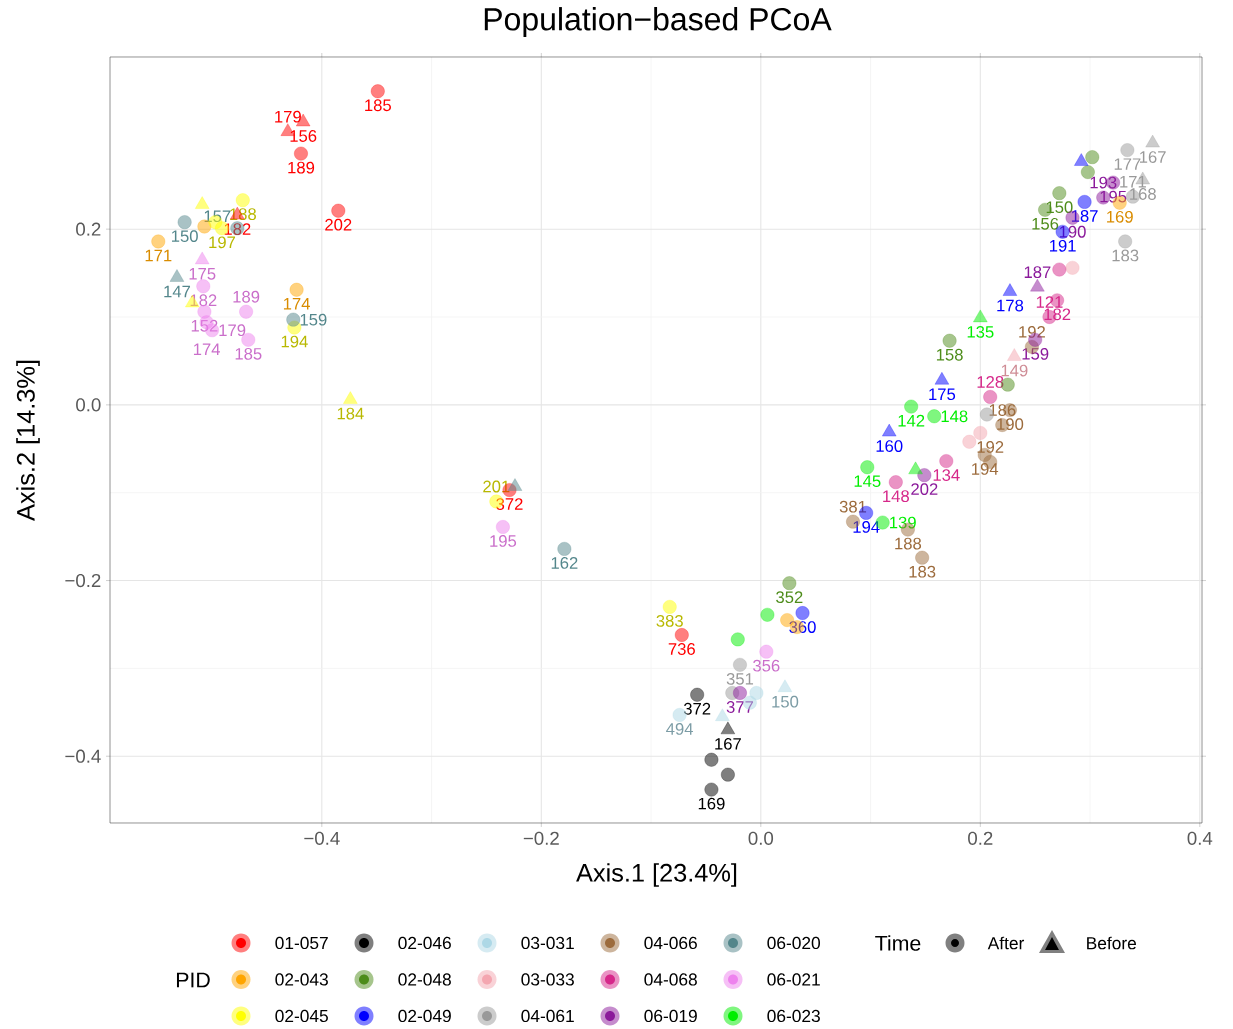  I want to click on y-tick-label: −0.2, so click(83, 580).